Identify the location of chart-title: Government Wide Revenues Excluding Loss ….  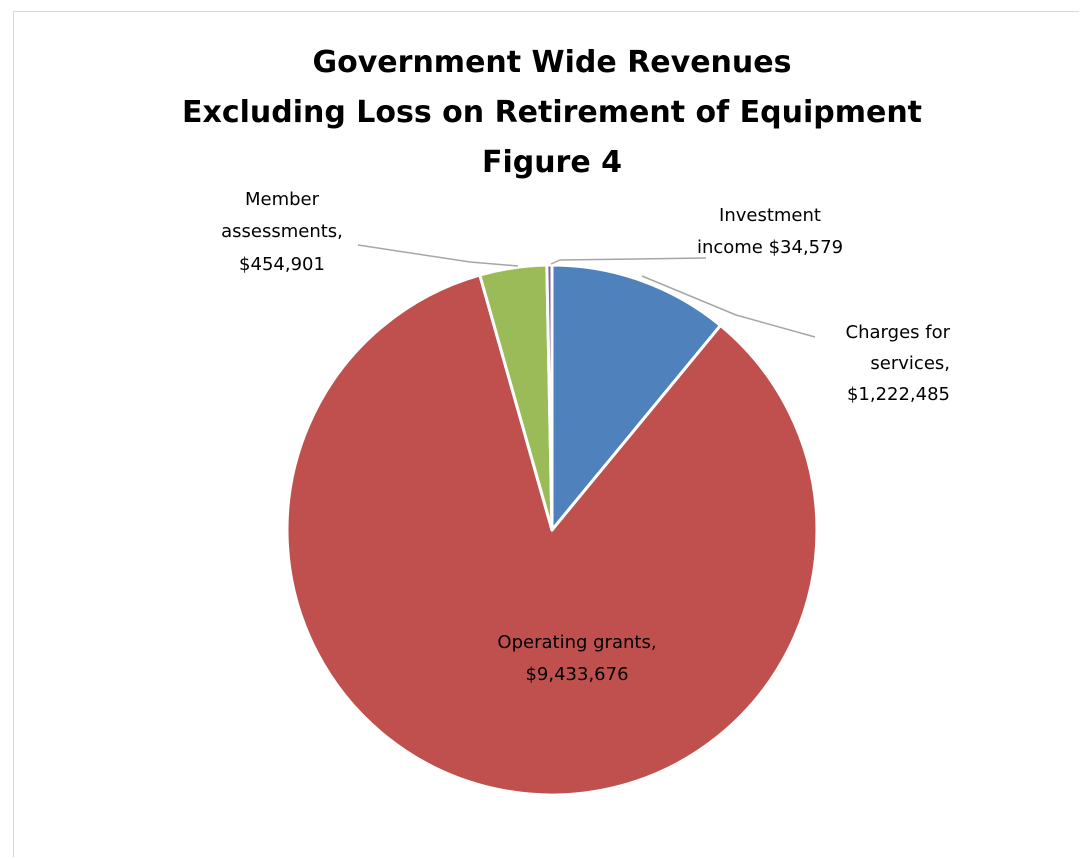
(552, 112).